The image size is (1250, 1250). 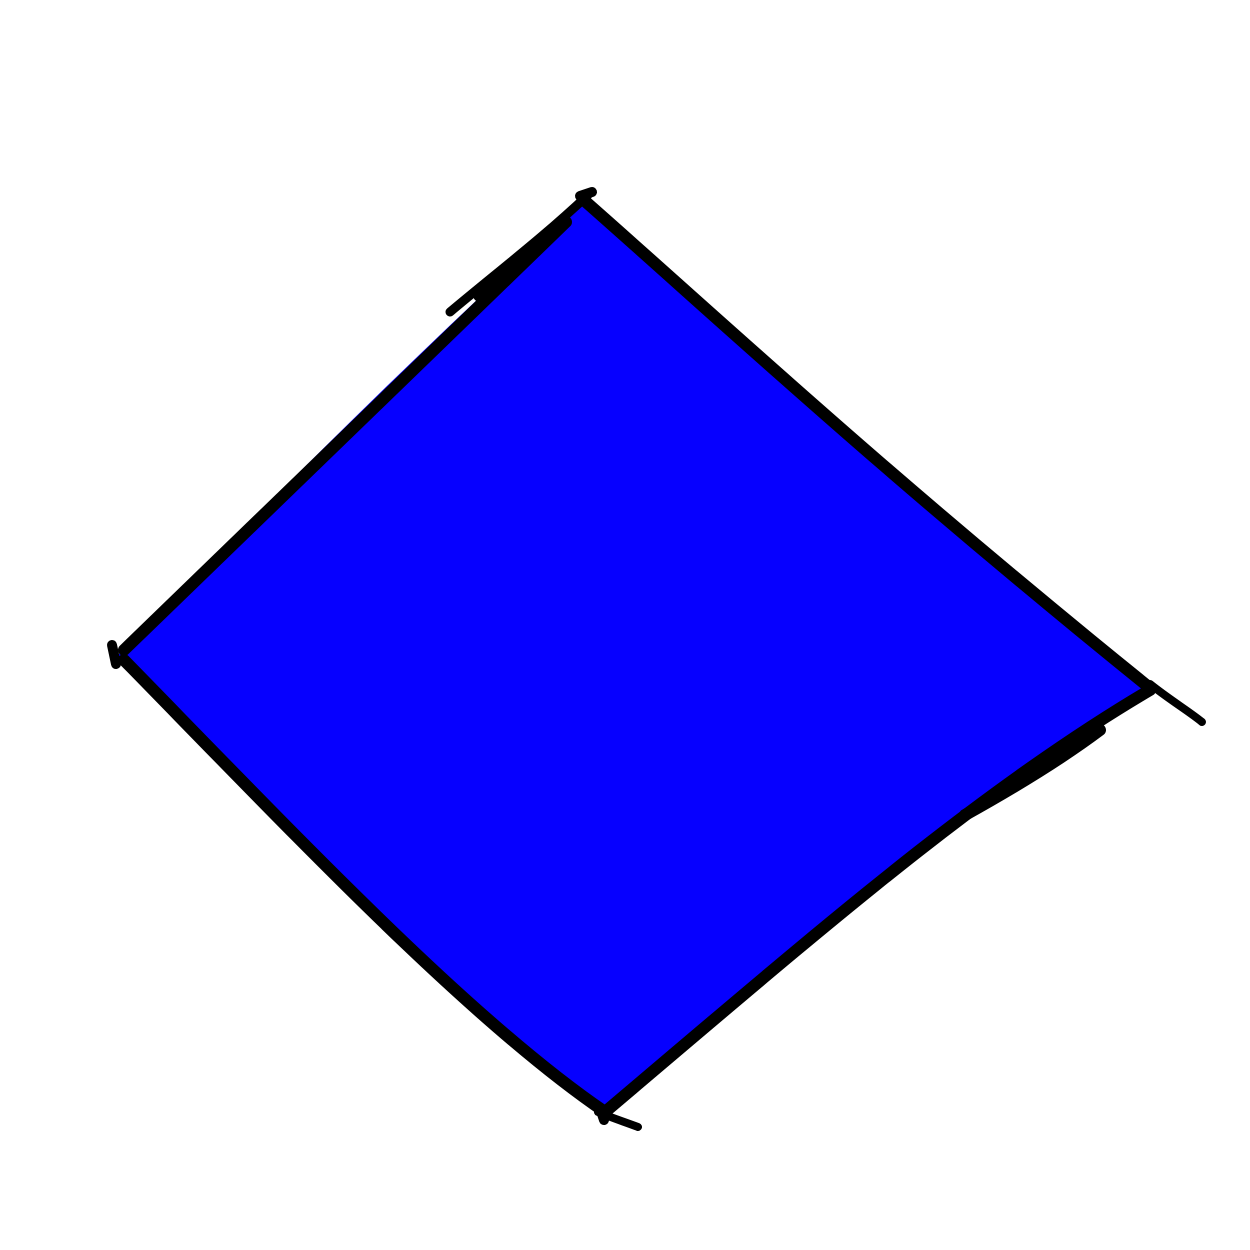 I want to click on edge-top-left, so click(x=345, y=436).